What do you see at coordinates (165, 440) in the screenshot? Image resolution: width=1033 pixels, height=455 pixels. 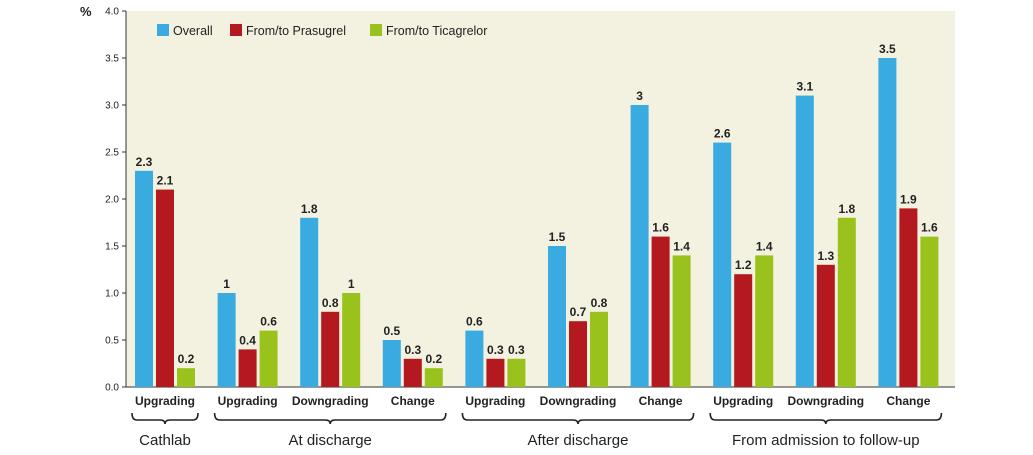 I see `group-label: Cathlab` at bounding box center [165, 440].